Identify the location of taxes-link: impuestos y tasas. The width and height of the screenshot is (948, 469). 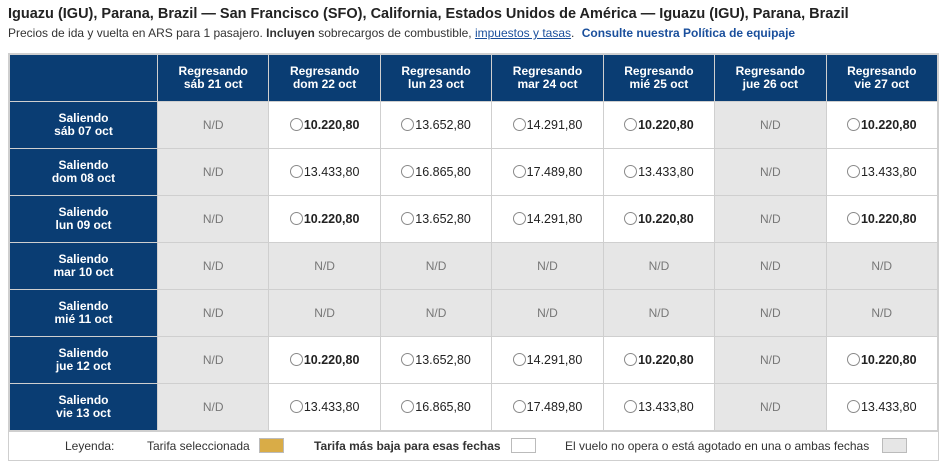
(523, 33).